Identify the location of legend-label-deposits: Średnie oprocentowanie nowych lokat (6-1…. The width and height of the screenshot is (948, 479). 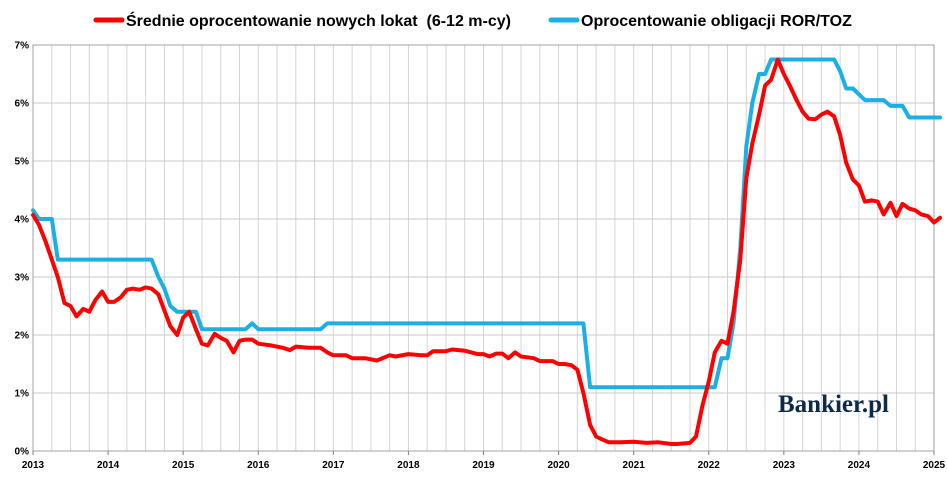
(318, 20).